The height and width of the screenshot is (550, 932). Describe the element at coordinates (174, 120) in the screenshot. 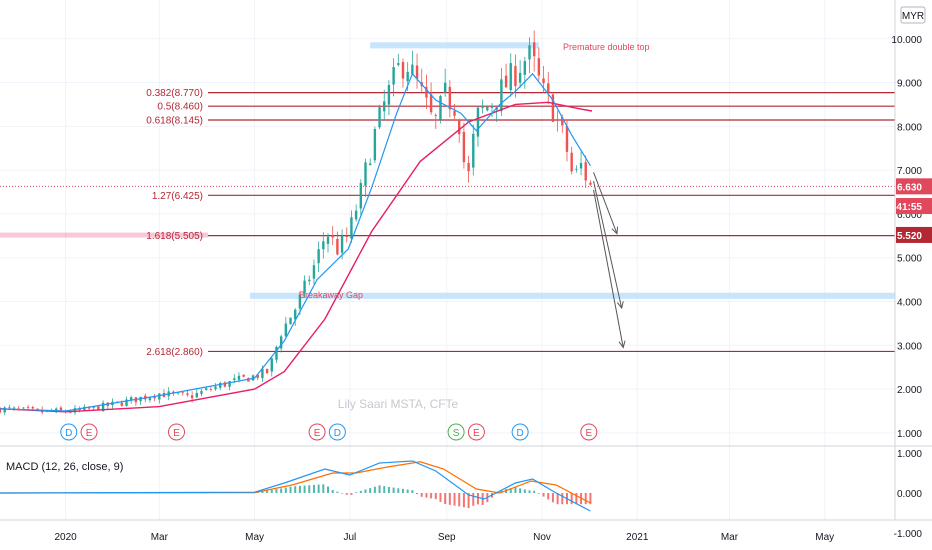

I see `fib-level-label: 0.618(8.145)` at that location.